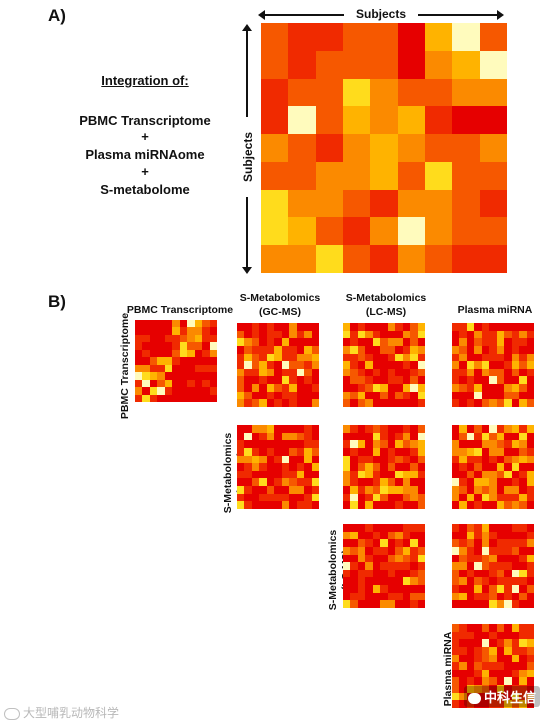 The height and width of the screenshot is (724, 560). What do you see at coordinates (125, 366) in the screenshot?
I see `row-header-pbmc: PBMC Transcriptome` at bounding box center [125, 366].